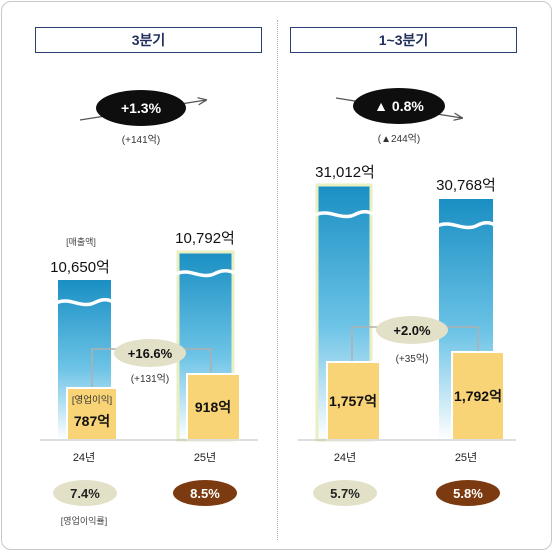  Describe the element at coordinates (92, 421) in the screenshot. I see `op-profit-label-q3-24: 787억` at that location.